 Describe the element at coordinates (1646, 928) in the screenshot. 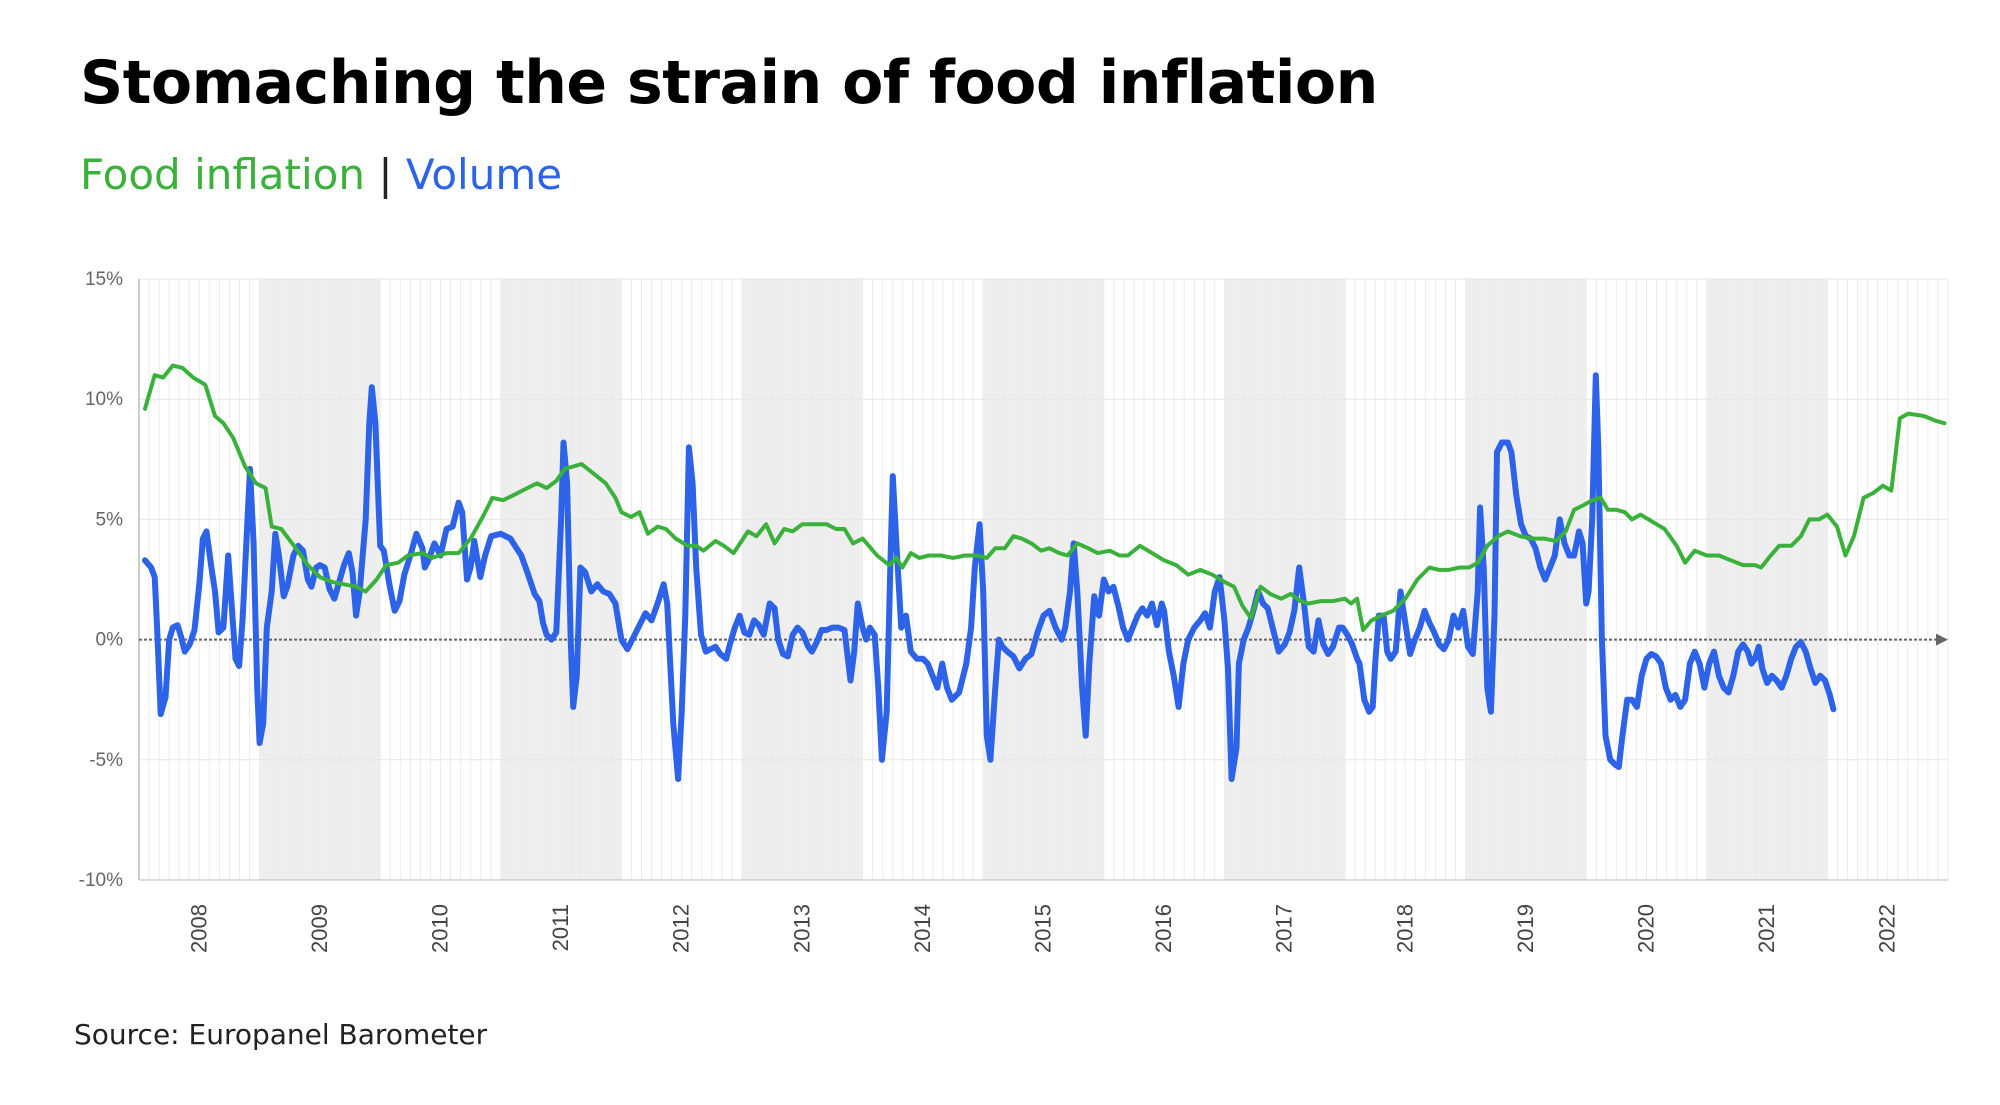

I see `x-tick-label: 2020` at that location.